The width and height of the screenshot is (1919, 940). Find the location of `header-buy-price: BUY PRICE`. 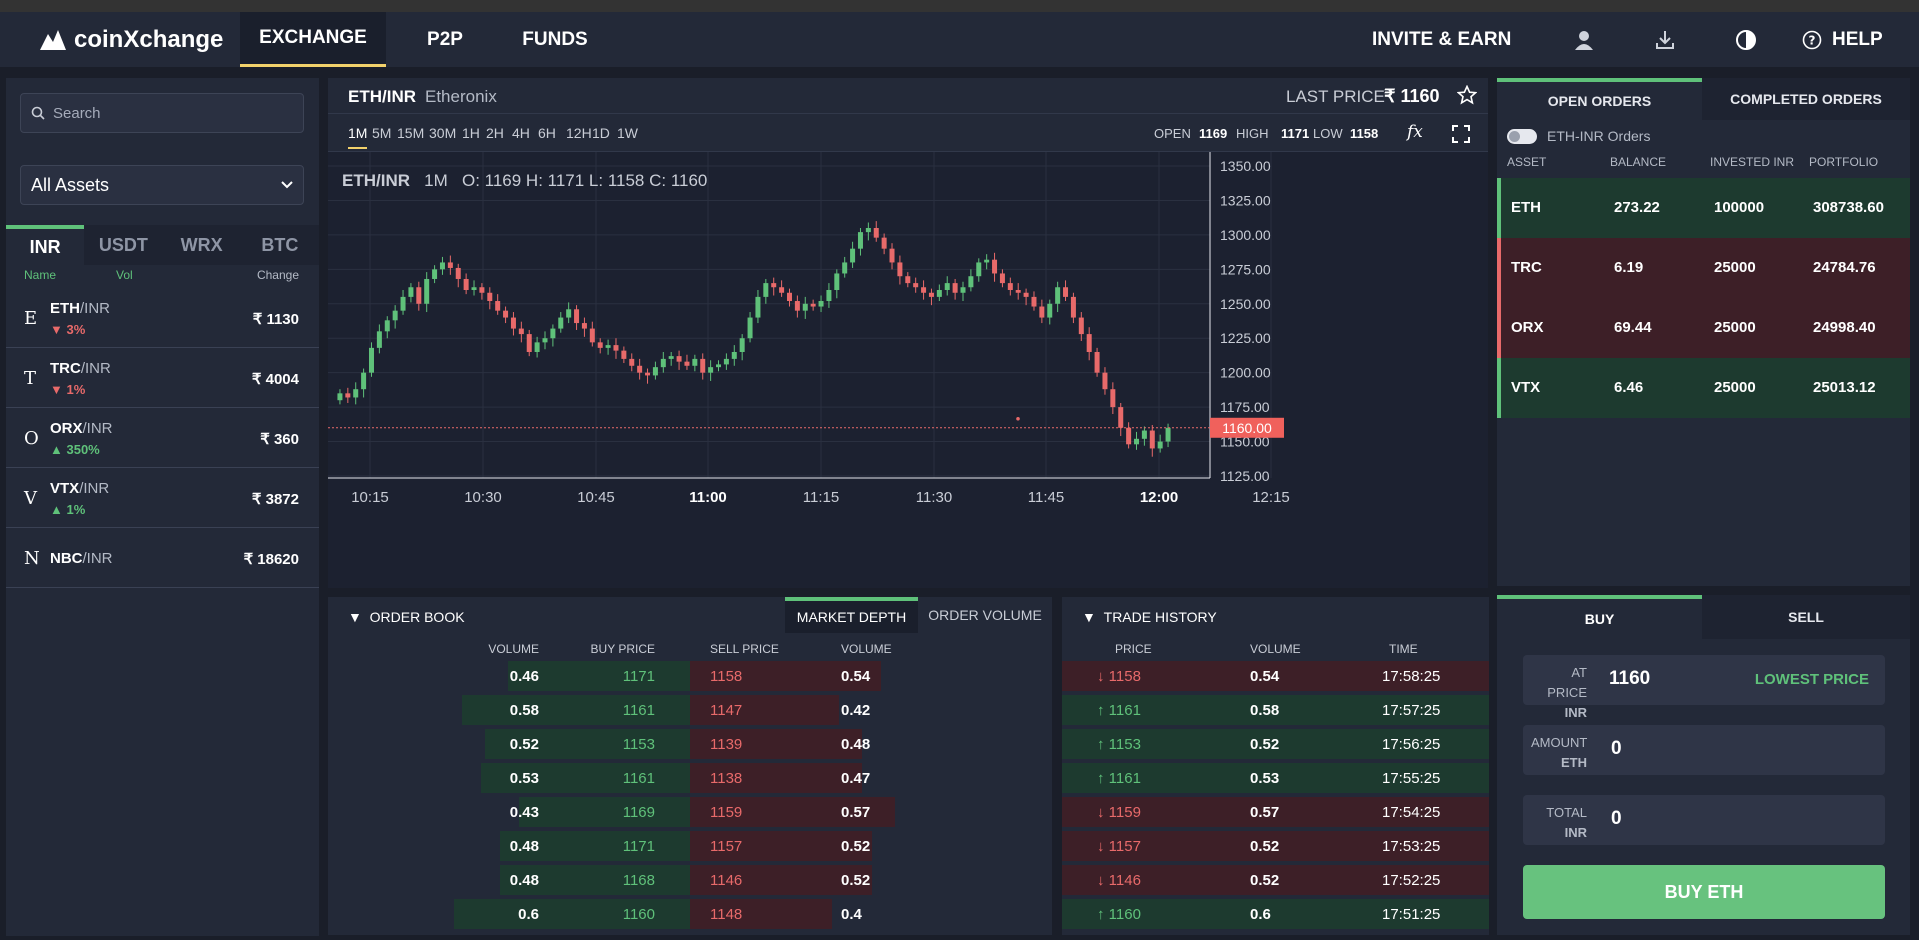

header-buy-price: BUY PRICE is located at coordinates (622, 649).